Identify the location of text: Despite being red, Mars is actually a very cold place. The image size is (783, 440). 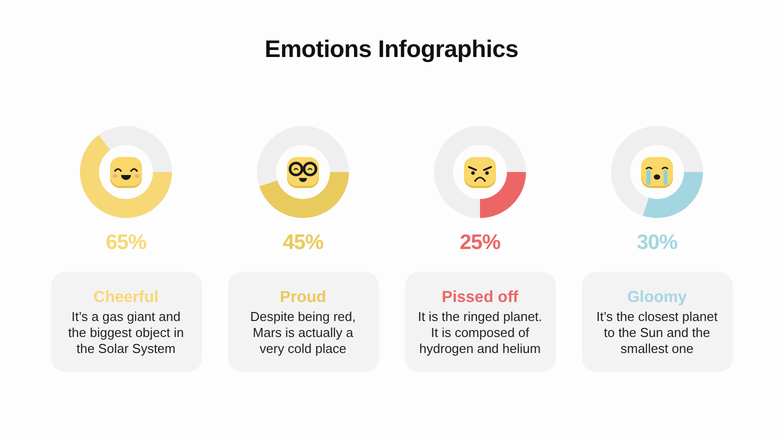
(303, 333).